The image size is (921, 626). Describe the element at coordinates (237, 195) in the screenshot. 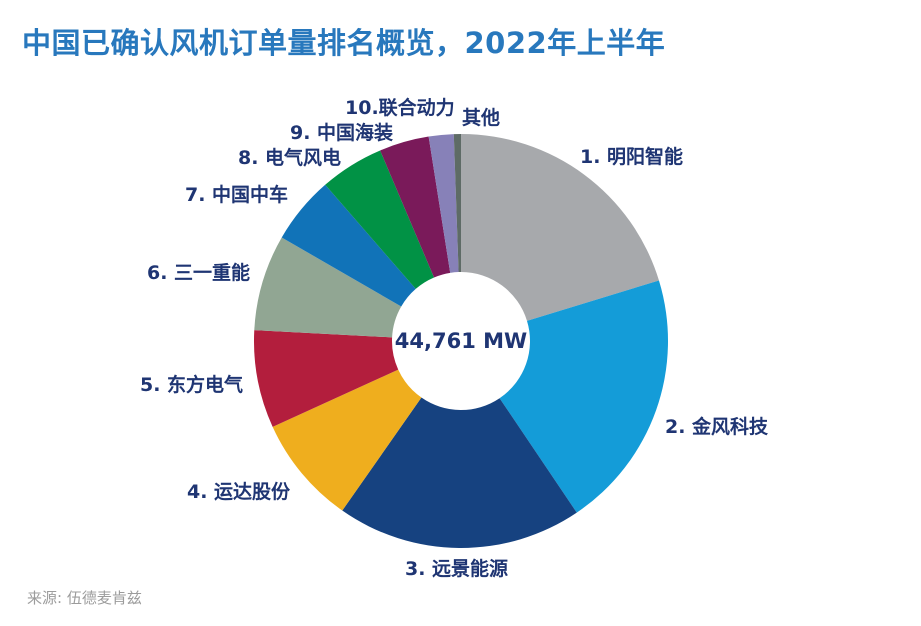

I see `slice-label-crrc: 7. 中国中车` at that location.